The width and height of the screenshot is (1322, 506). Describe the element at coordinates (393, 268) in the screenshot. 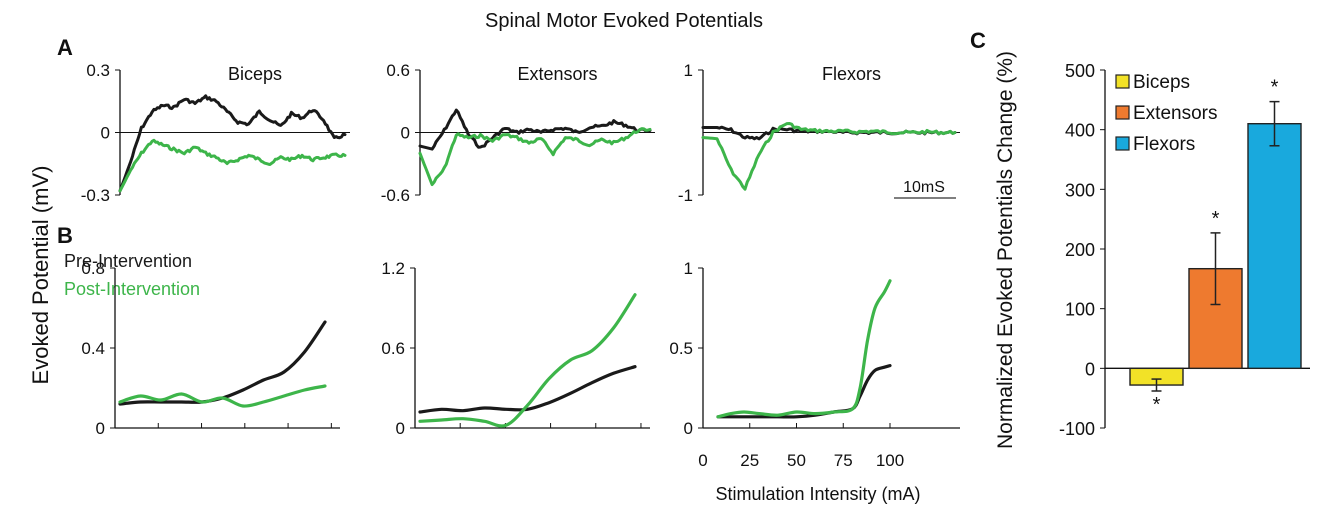

I see `y-tick-label: 1.2` at that location.